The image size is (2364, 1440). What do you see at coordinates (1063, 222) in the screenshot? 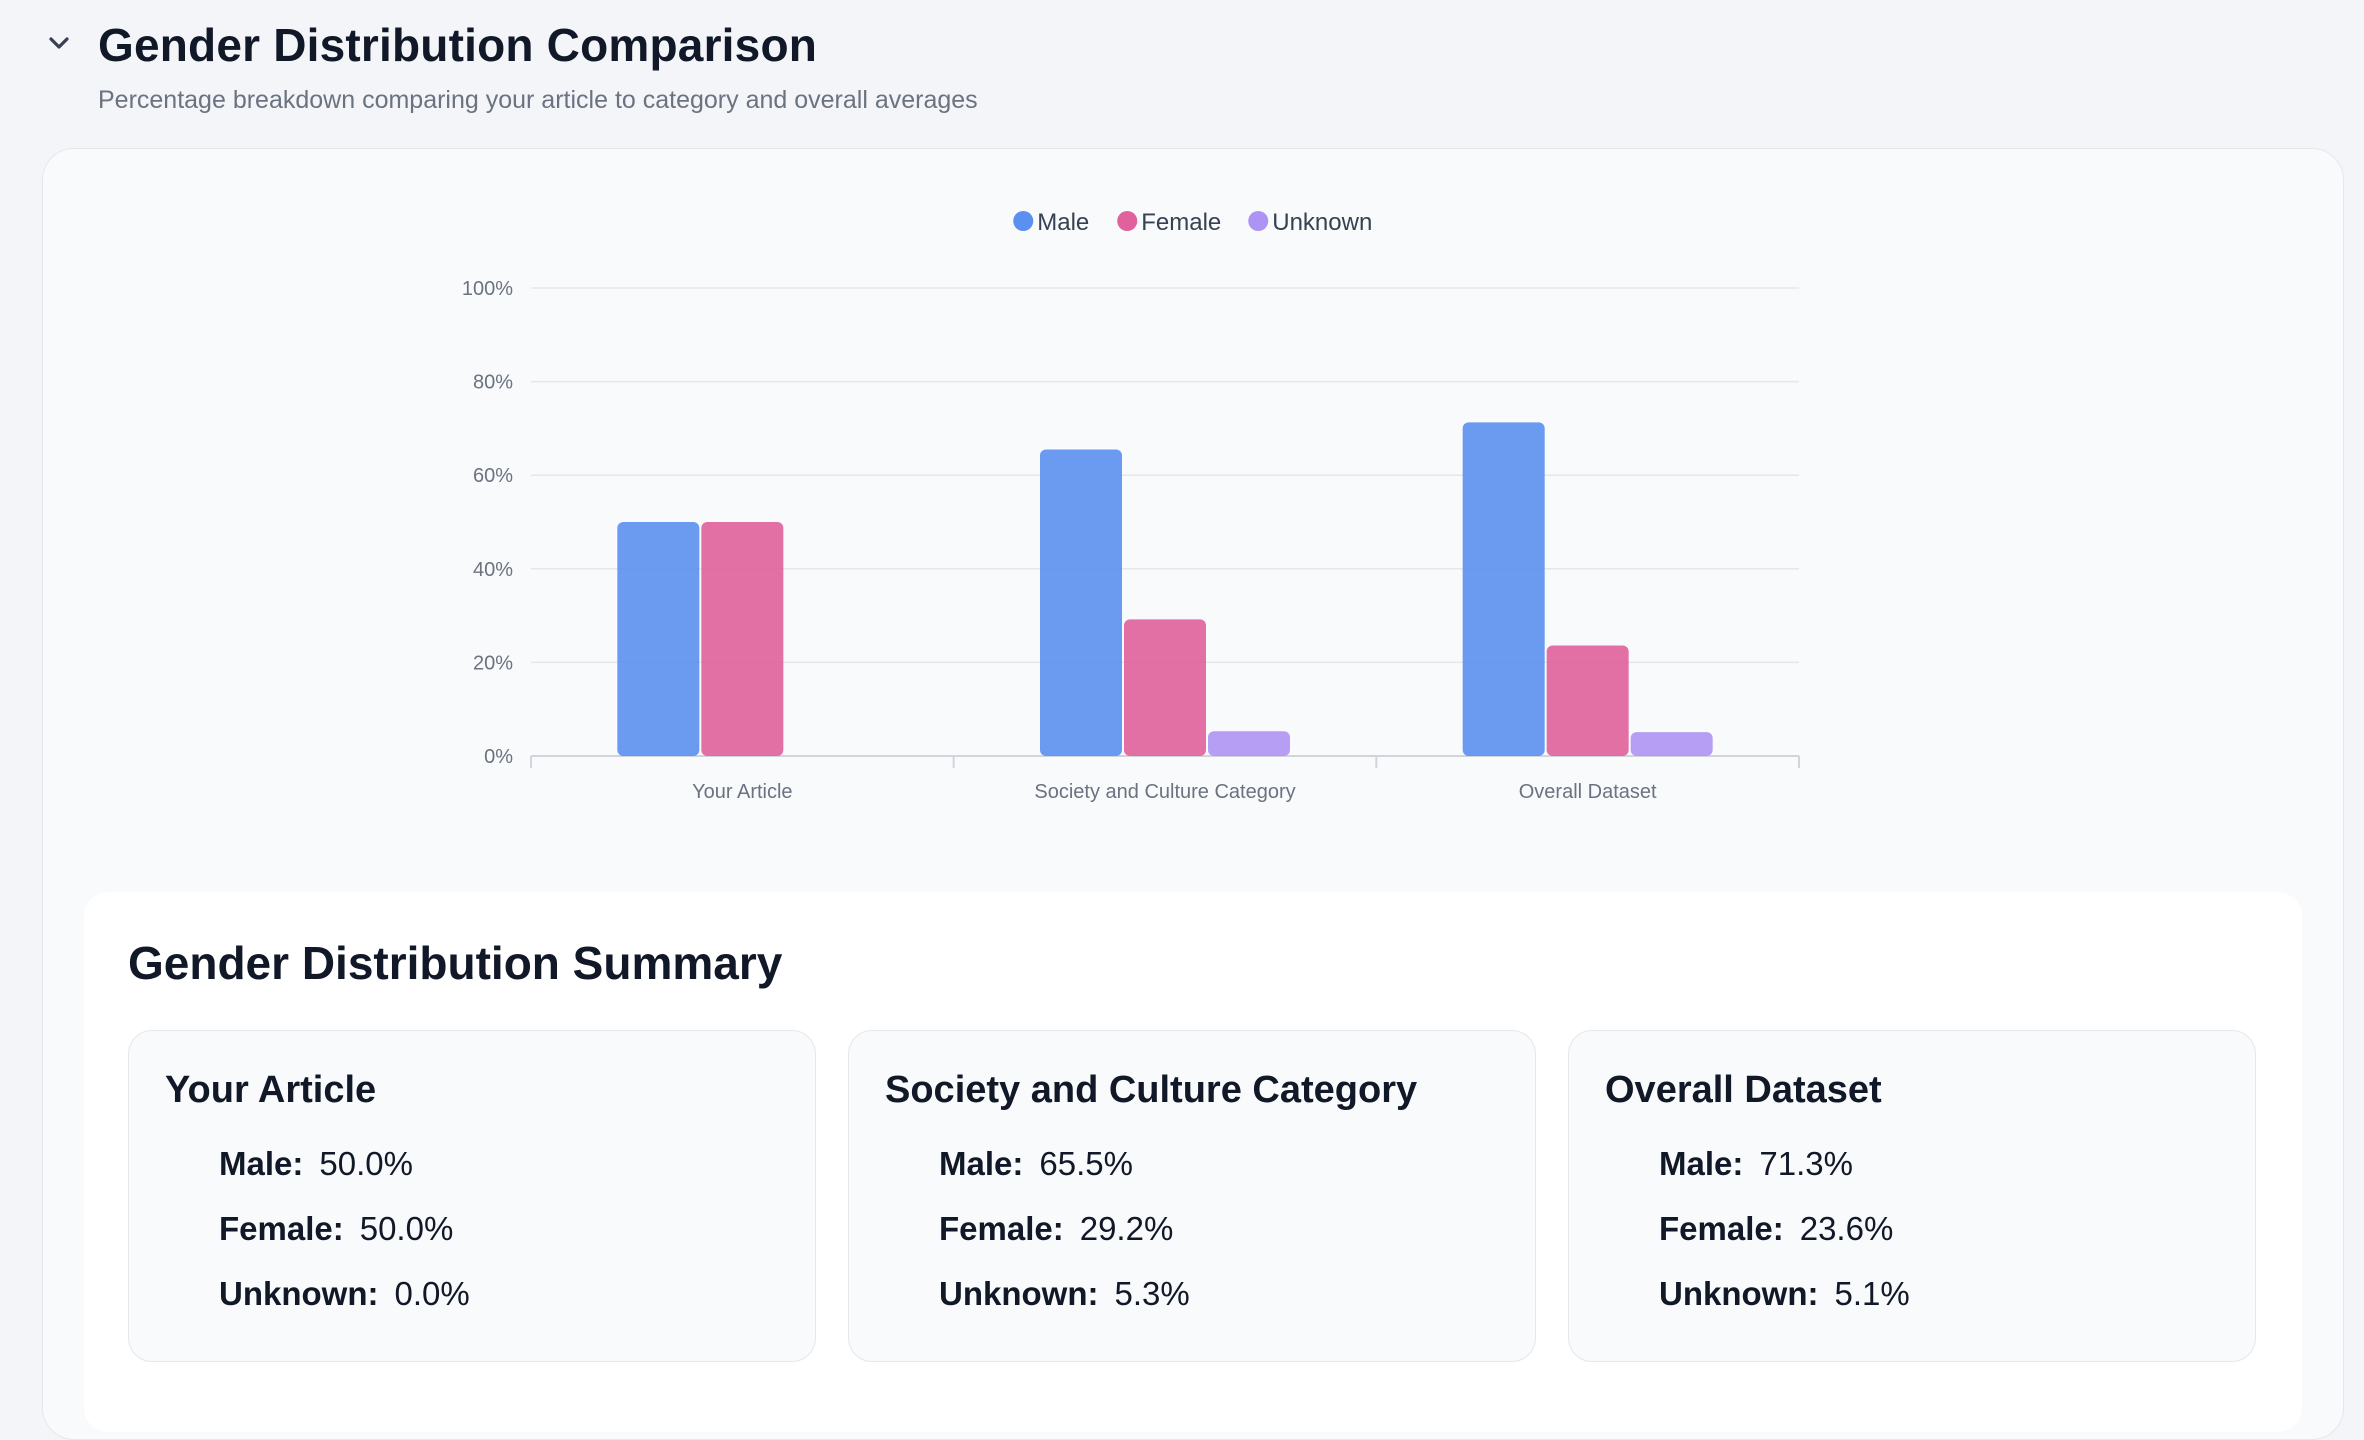
I see `legend-label-male: Male` at bounding box center [1063, 222].